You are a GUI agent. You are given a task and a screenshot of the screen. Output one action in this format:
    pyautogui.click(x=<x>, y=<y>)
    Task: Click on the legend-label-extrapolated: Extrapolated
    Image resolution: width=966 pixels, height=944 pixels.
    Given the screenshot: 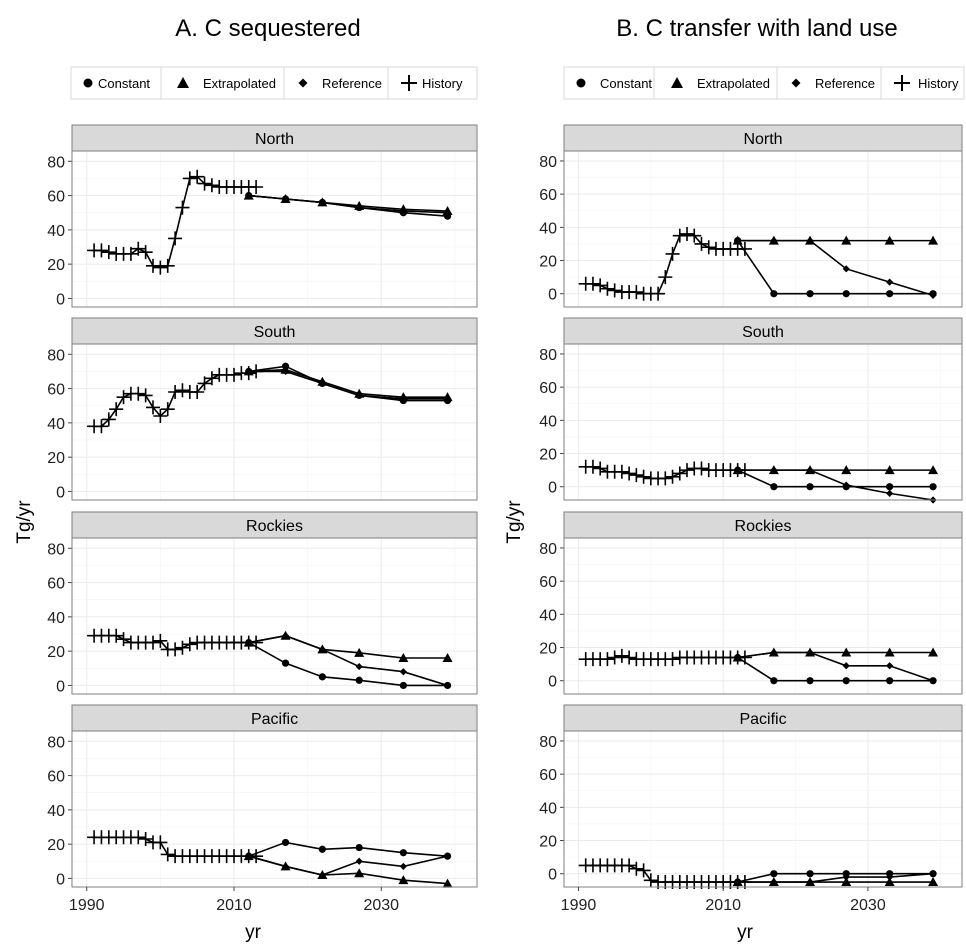 What is the action you would take?
    pyautogui.click(x=733, y=83)
    